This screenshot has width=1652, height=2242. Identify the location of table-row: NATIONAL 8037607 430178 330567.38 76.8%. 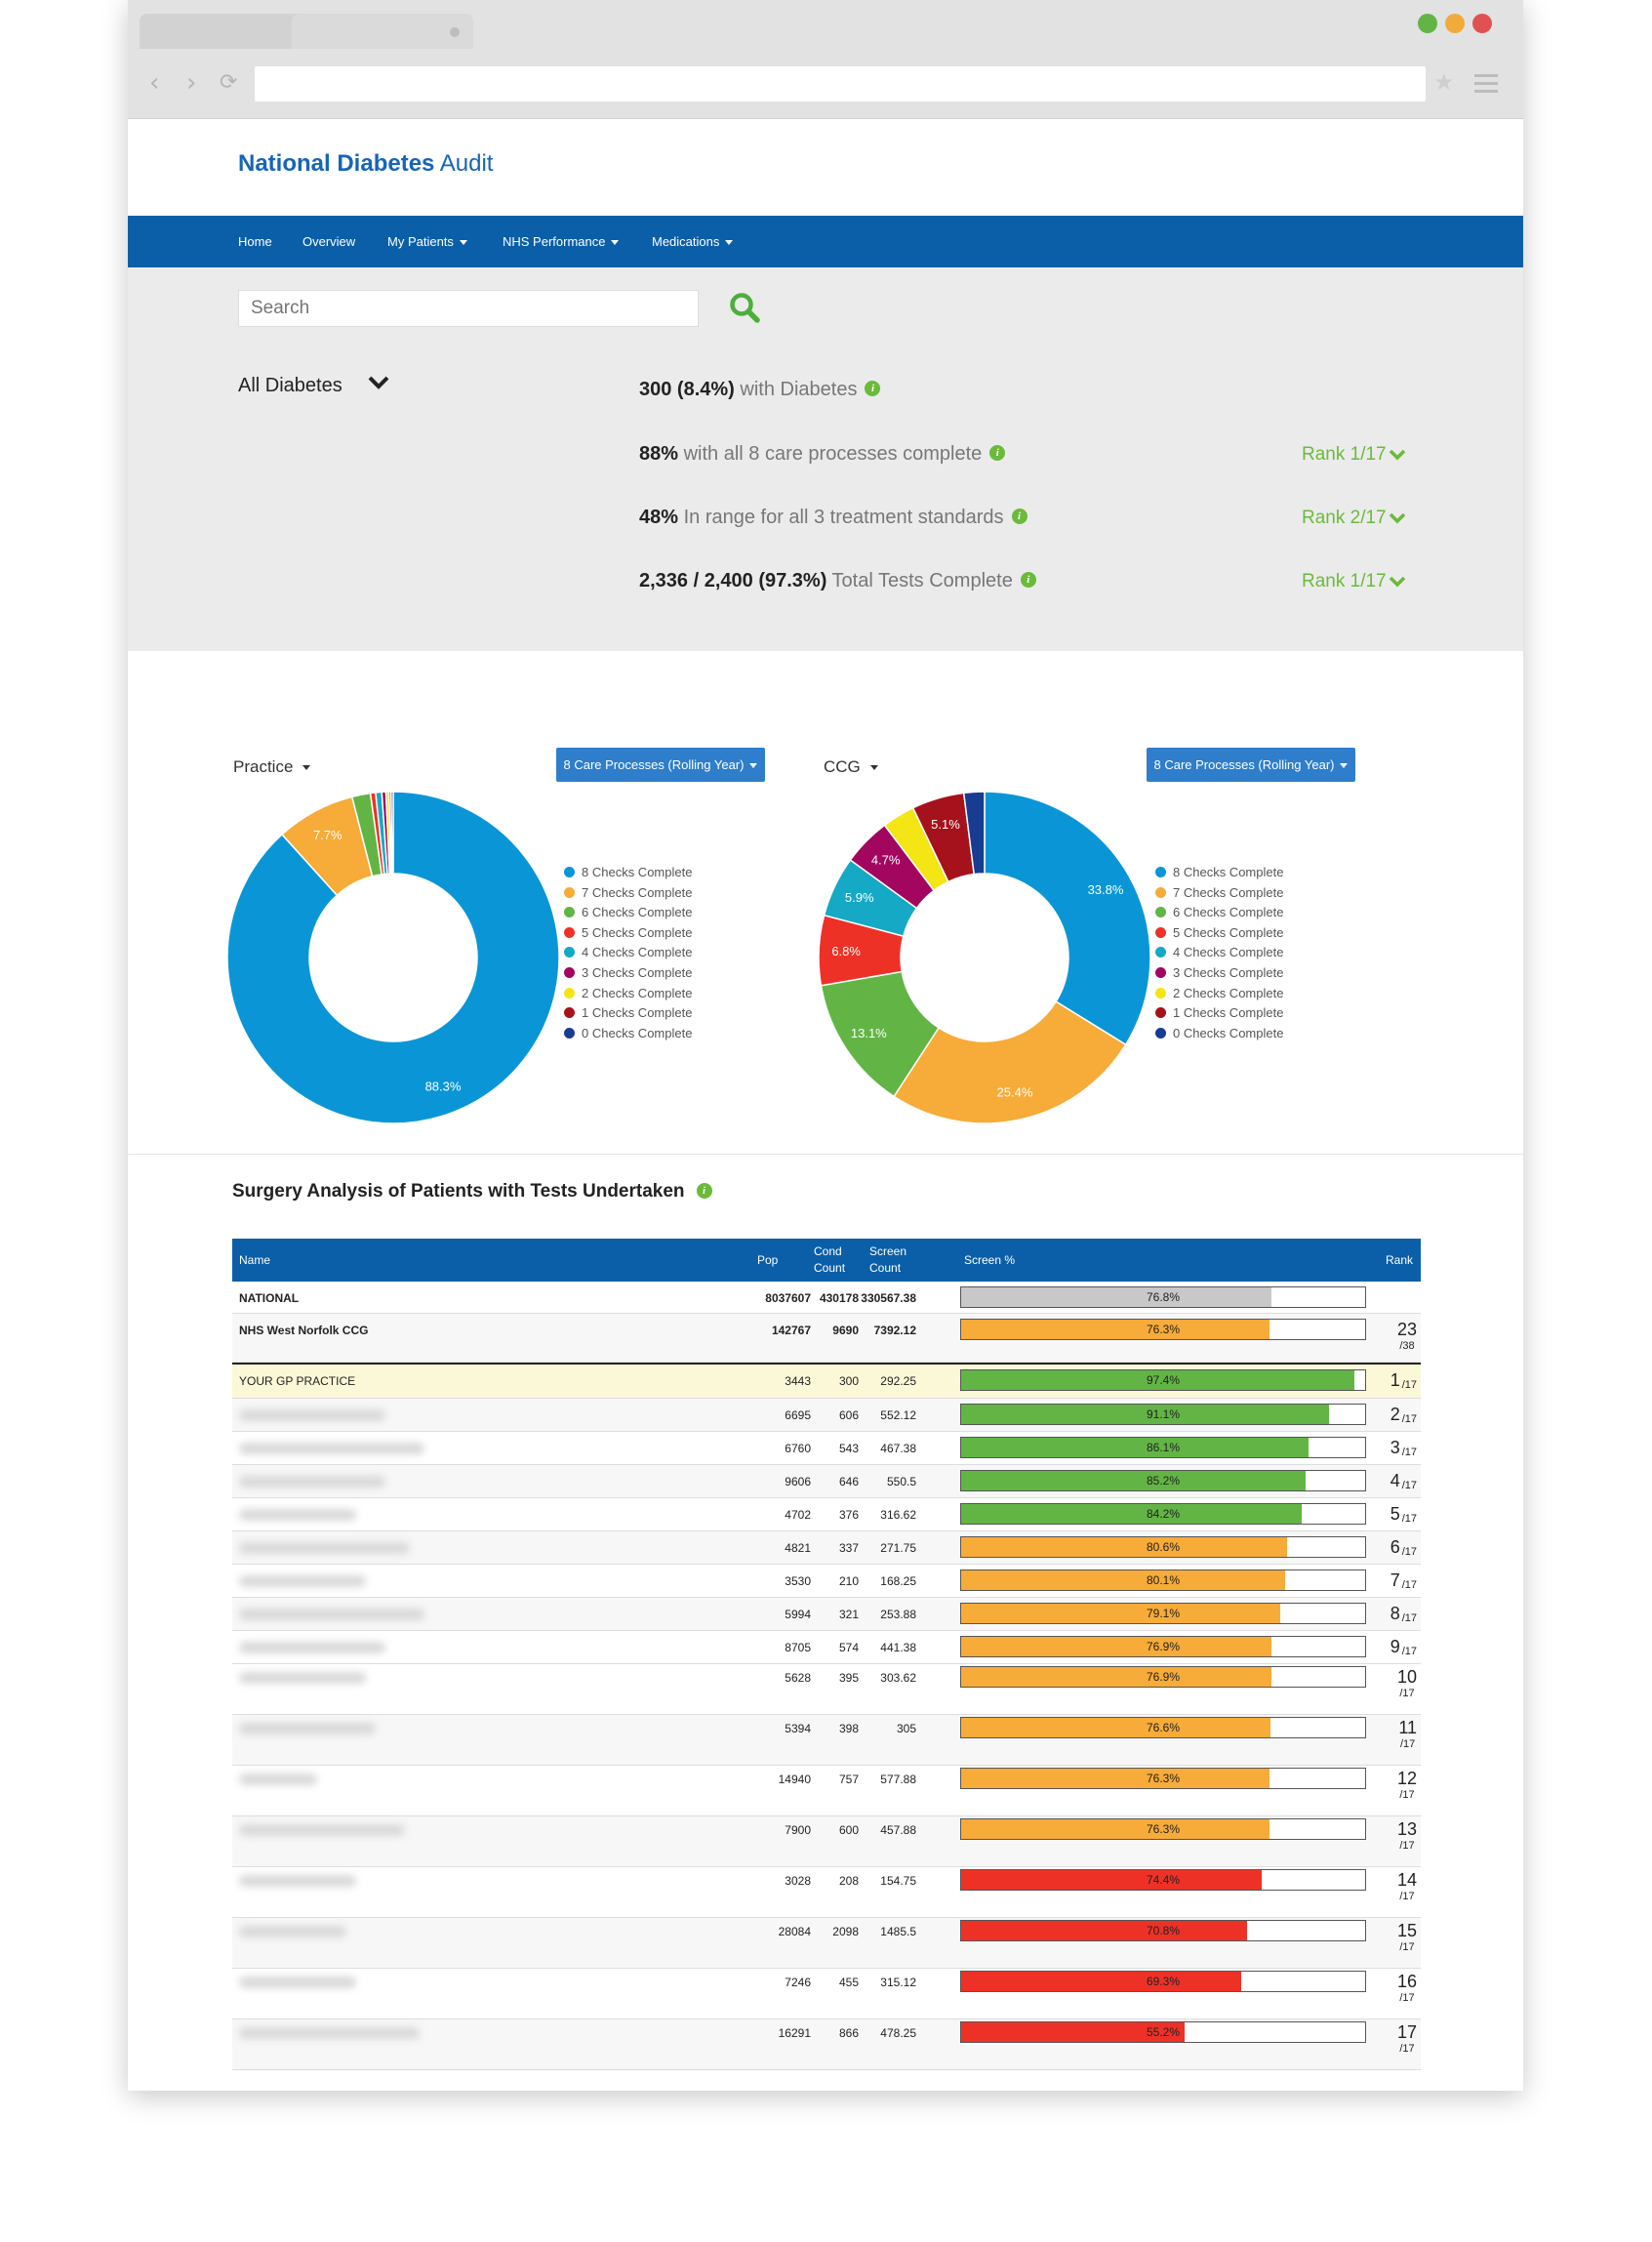
(827, 1298).